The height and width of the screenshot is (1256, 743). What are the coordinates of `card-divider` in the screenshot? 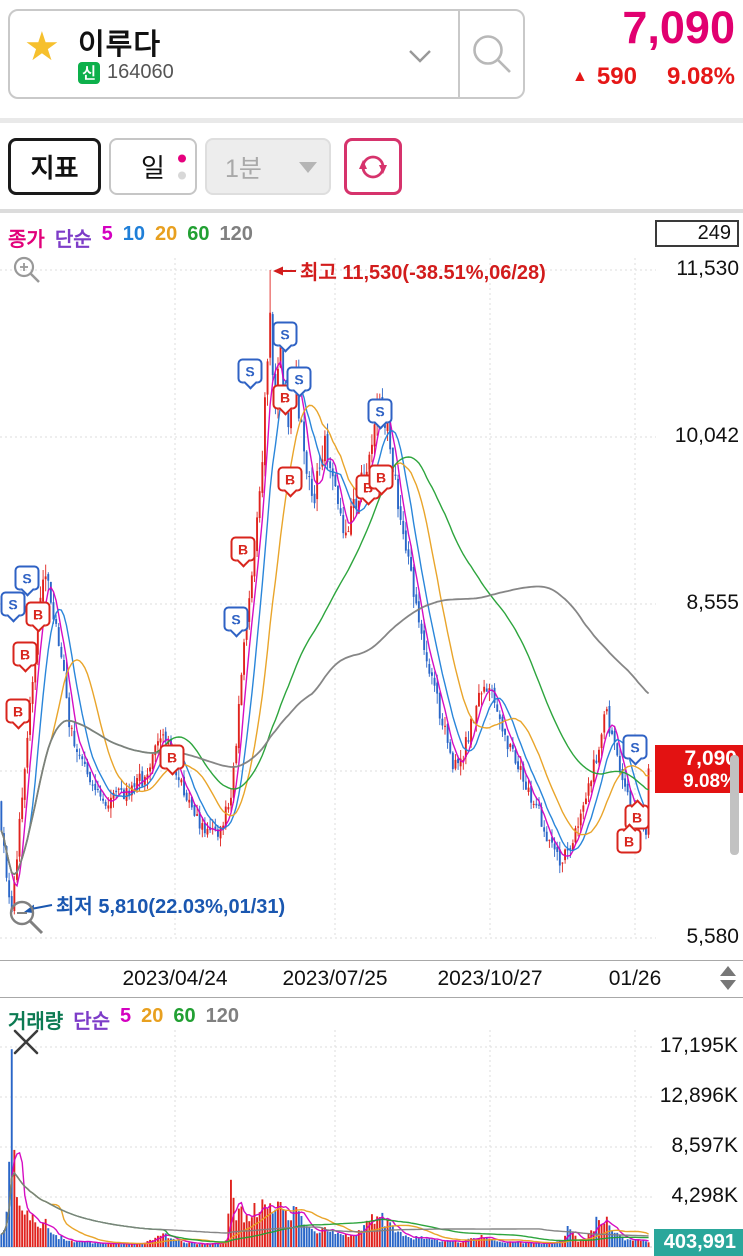 It's located at (459, 54).